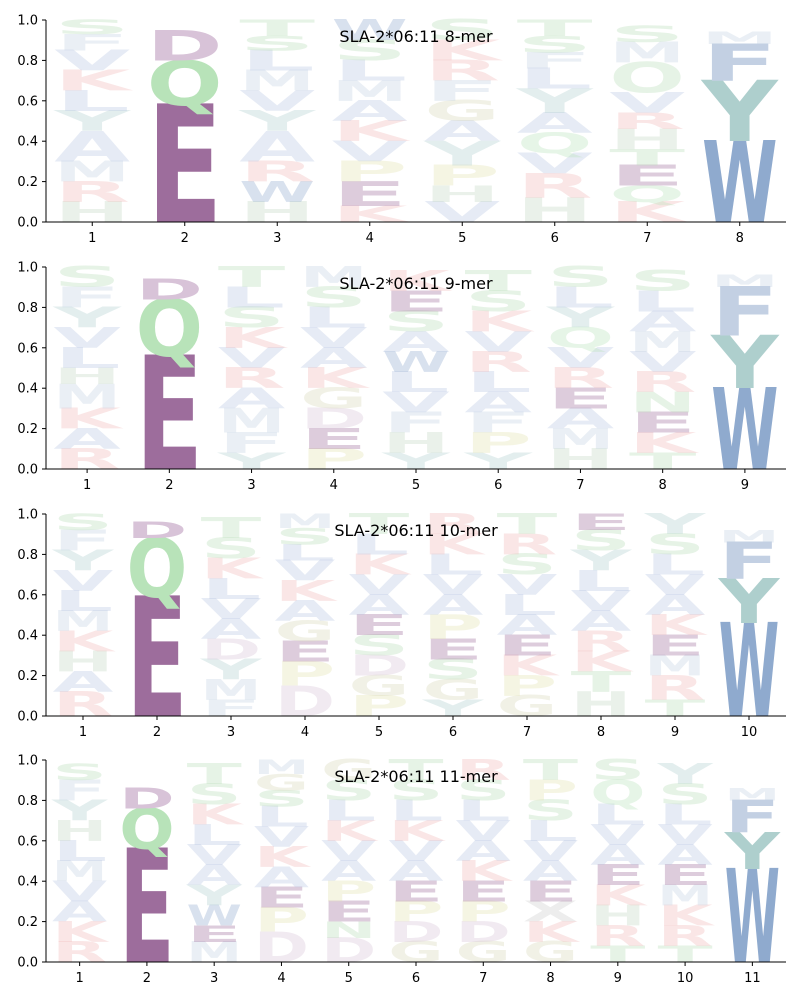 The height and width of the screenshot is (1000, 800). What do you see at coordinates (416, 530) in the screenshot?
I see `chart-title: SLA-2*06:11 10-mer` at bounding box center [416, 530].